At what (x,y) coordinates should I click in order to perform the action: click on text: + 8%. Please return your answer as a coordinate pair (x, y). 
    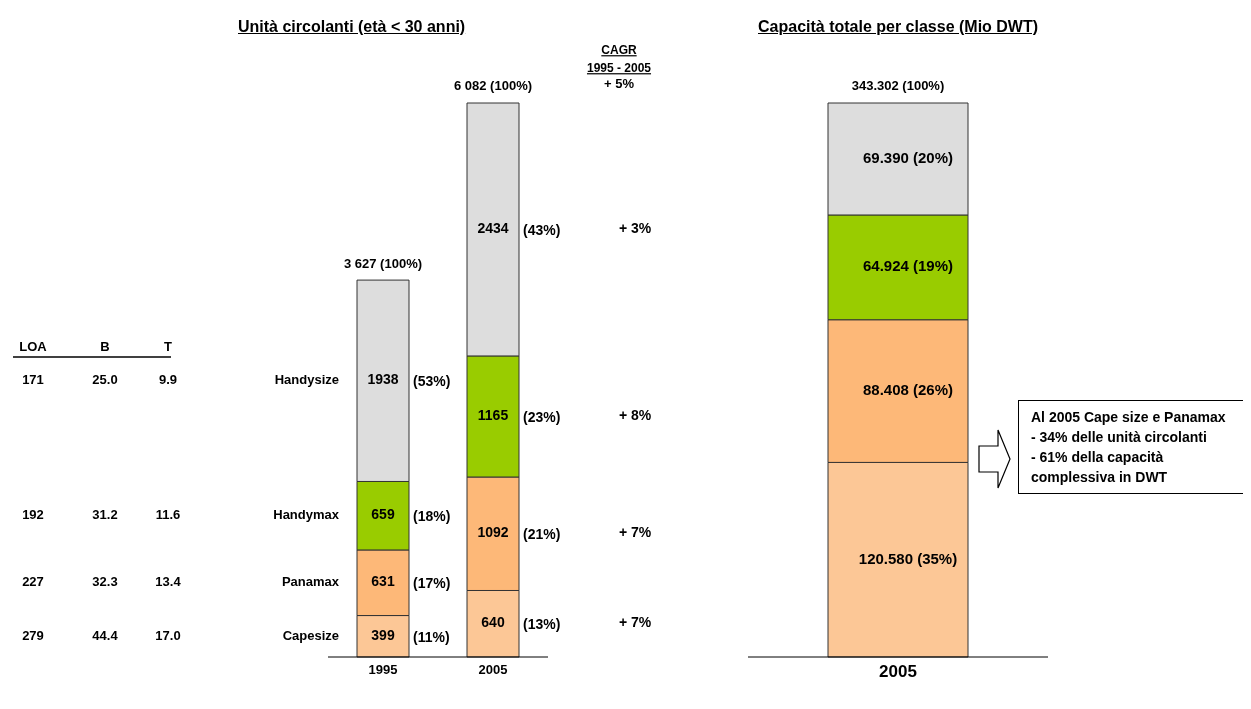
    Looking at the image, I should click on (635, 415).